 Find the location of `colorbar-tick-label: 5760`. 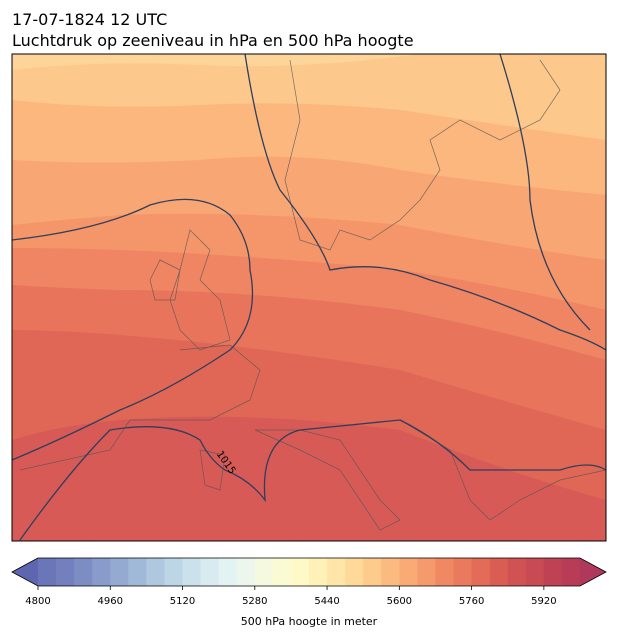

colorbar-tick-label: 5760 is located at coordinates (471, 601).